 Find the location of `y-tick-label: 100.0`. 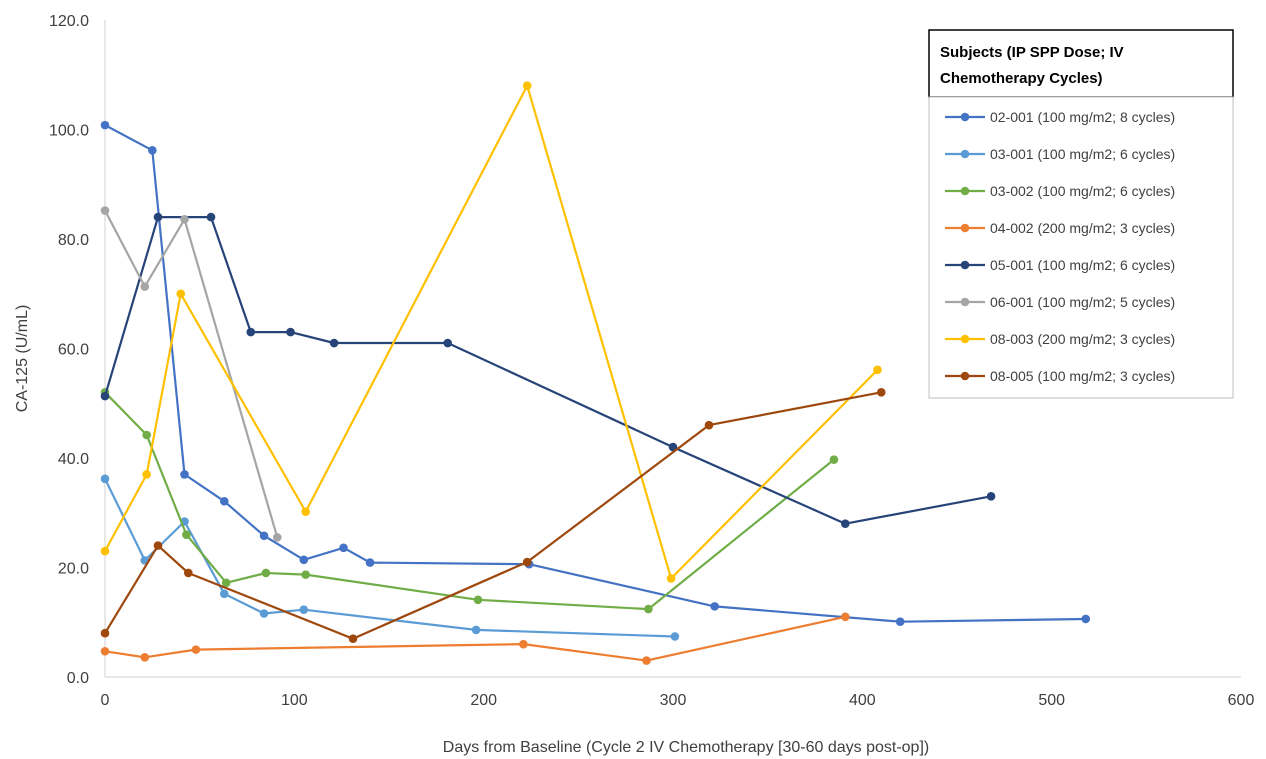

y-tick-label: 100.0 is located at coordinates (69, 131).